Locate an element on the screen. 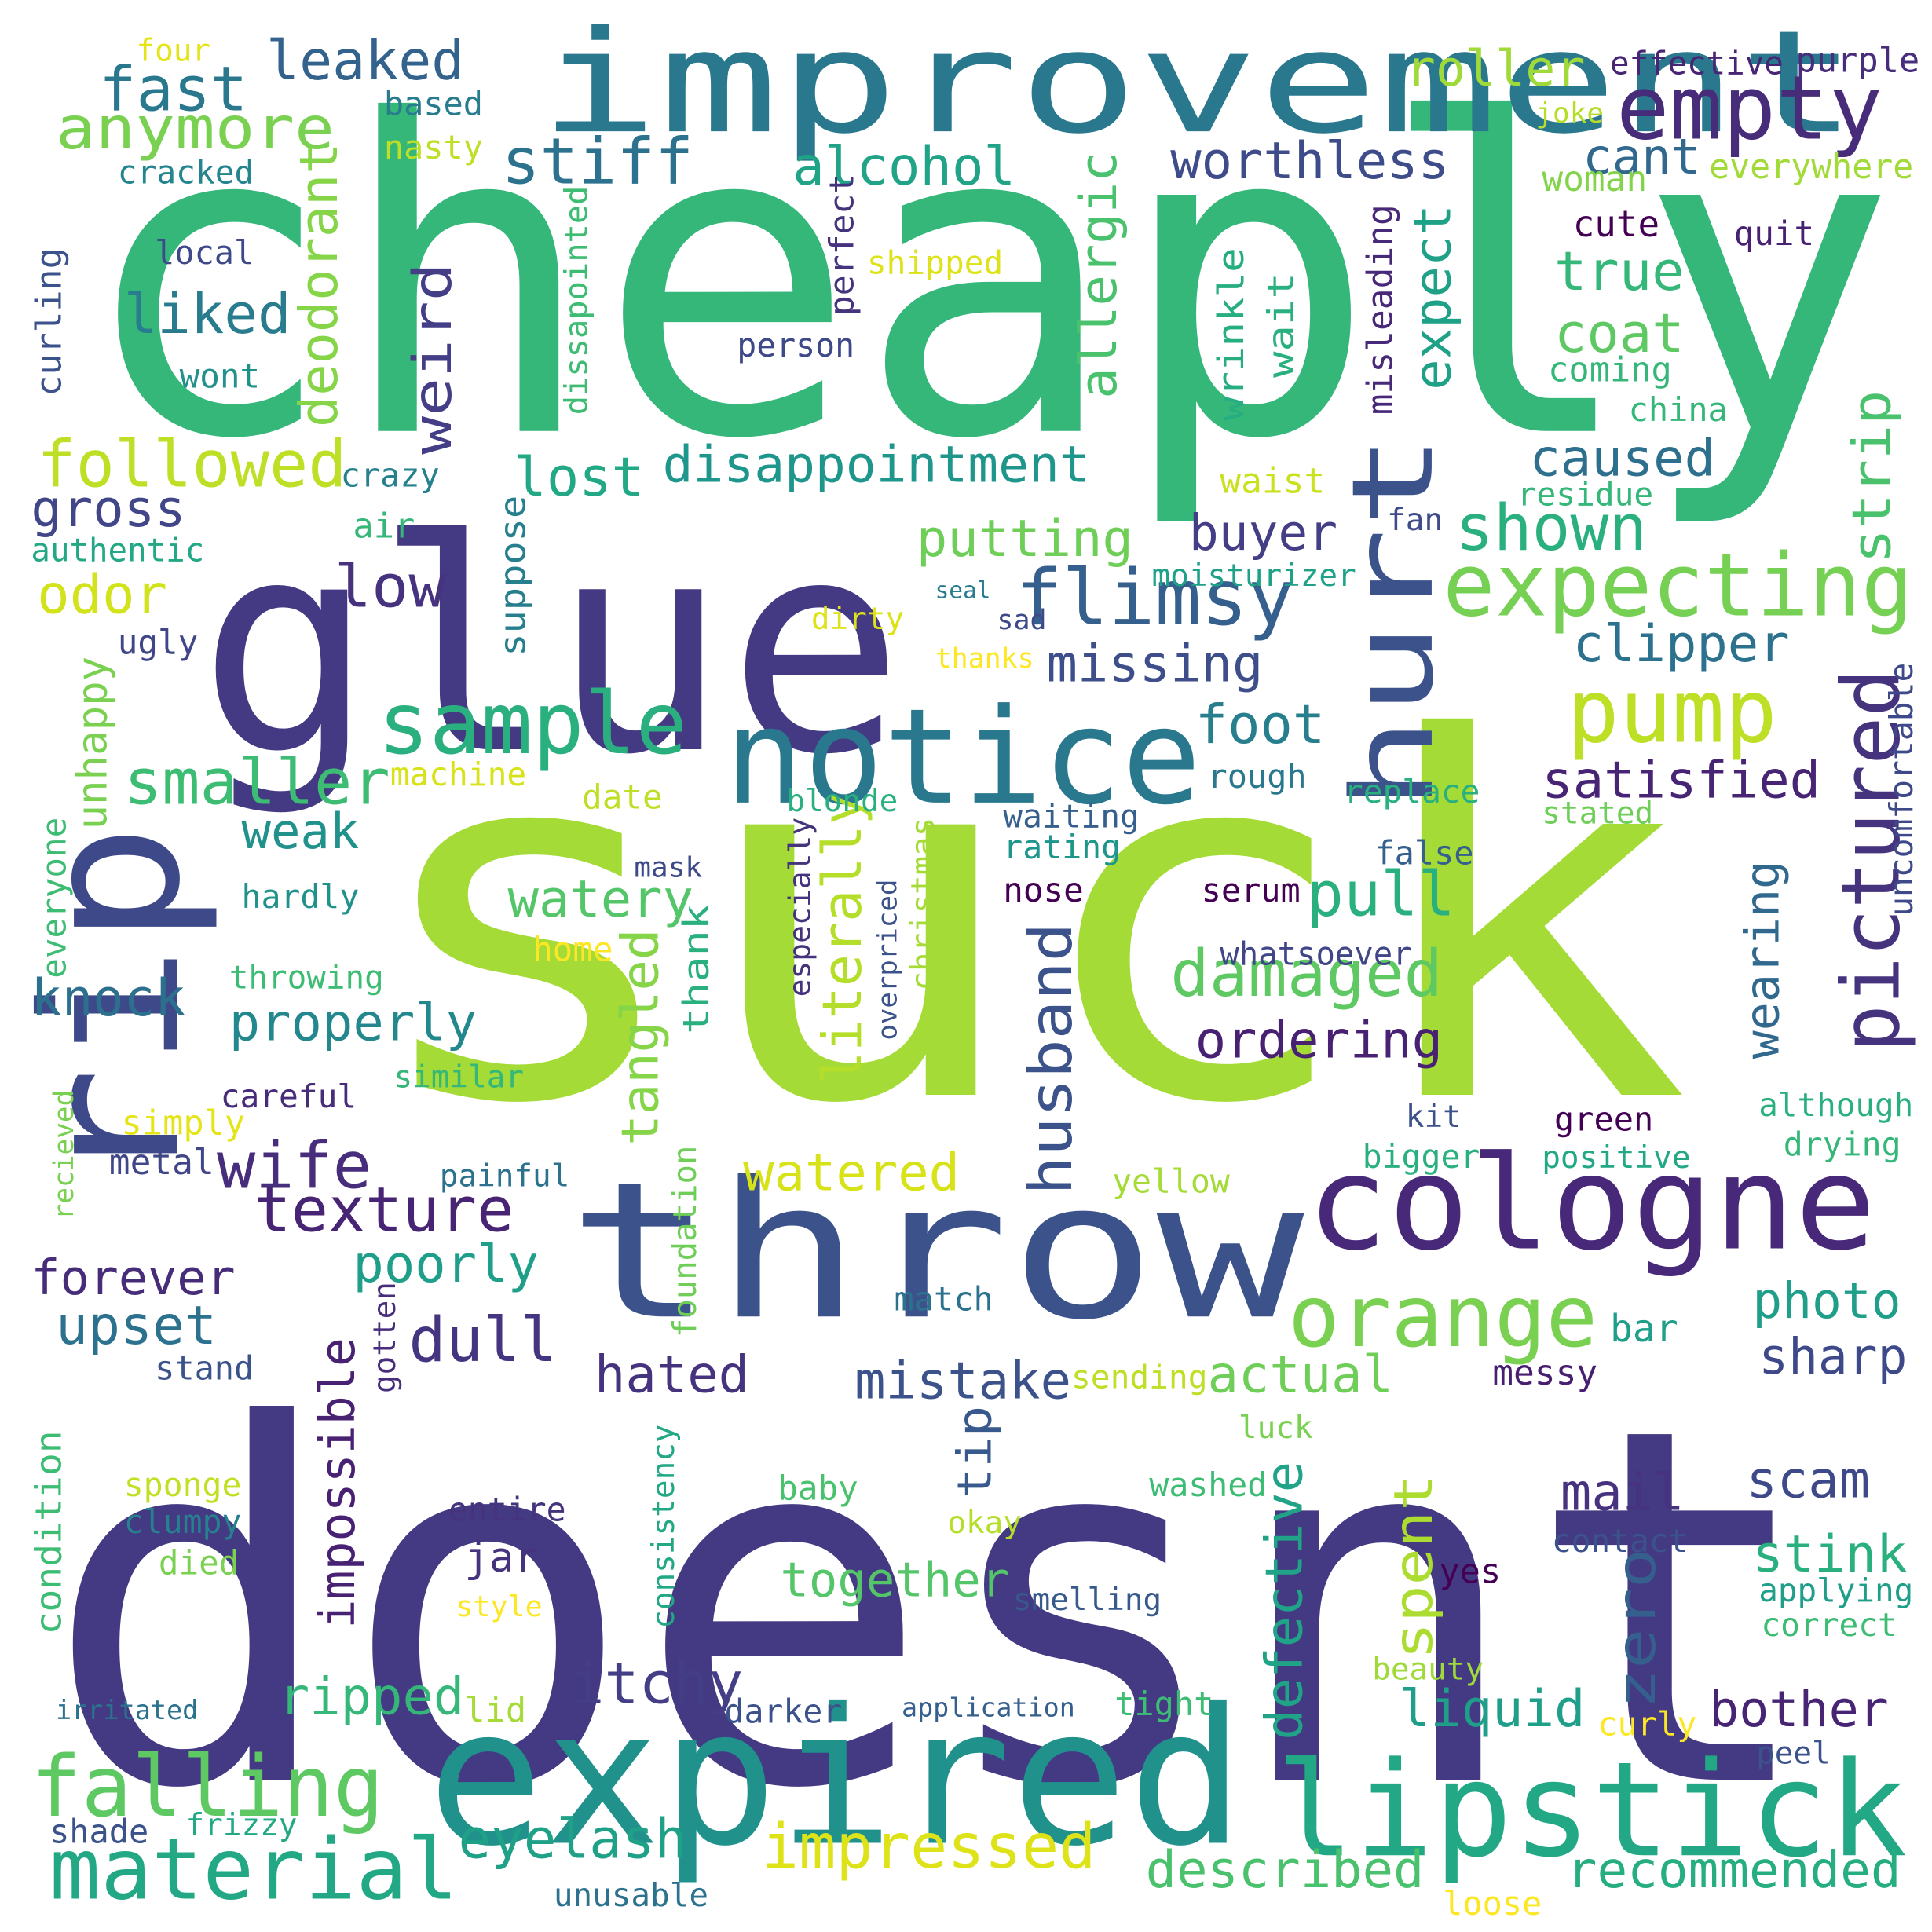 Image resolution: width=1932 pixels, height=1932 pixels. word-cologne: cologne is located at coordinates (1592, 1204).